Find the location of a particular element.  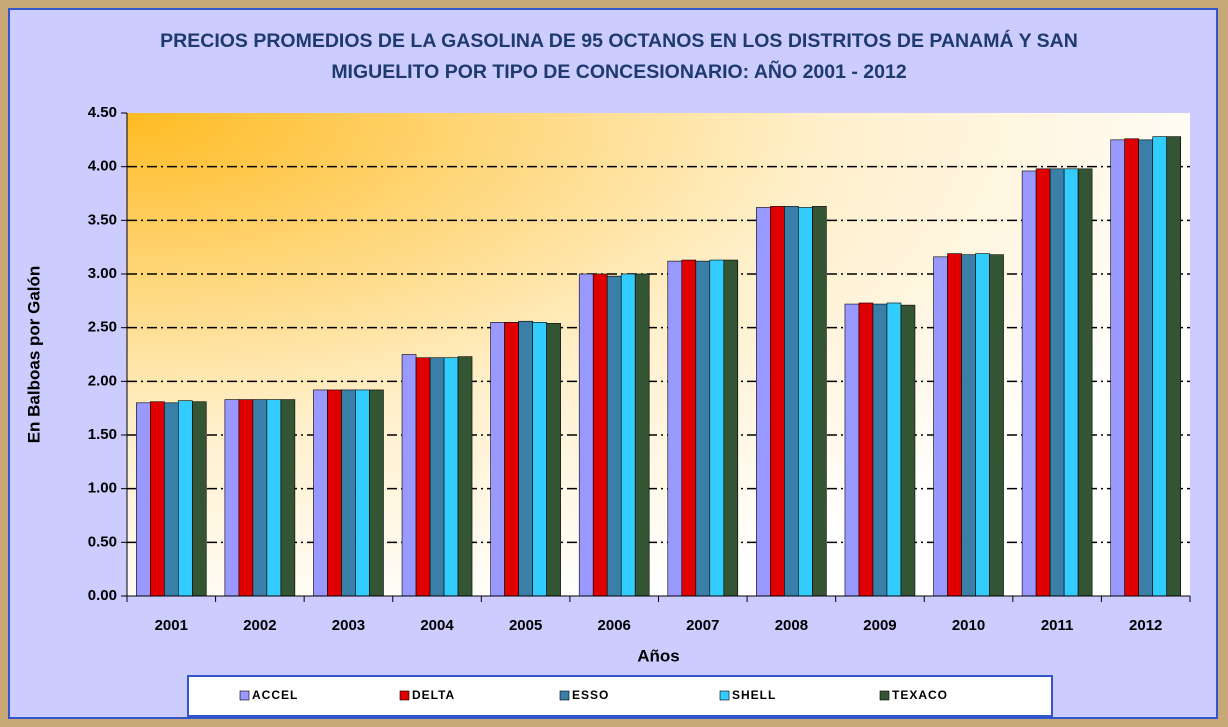

legend-label: TEXACO is located at coordinates (920, 695).